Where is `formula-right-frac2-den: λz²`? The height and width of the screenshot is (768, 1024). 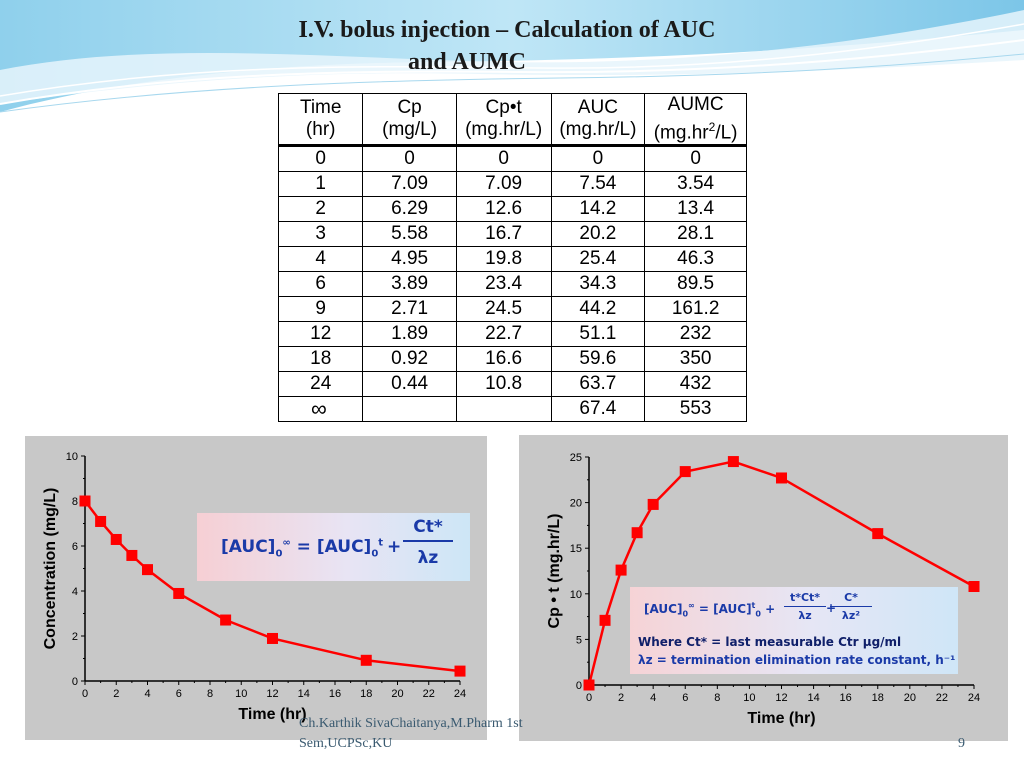 formula-right-frac2-den: λz² is located at coordinates (851, 615).